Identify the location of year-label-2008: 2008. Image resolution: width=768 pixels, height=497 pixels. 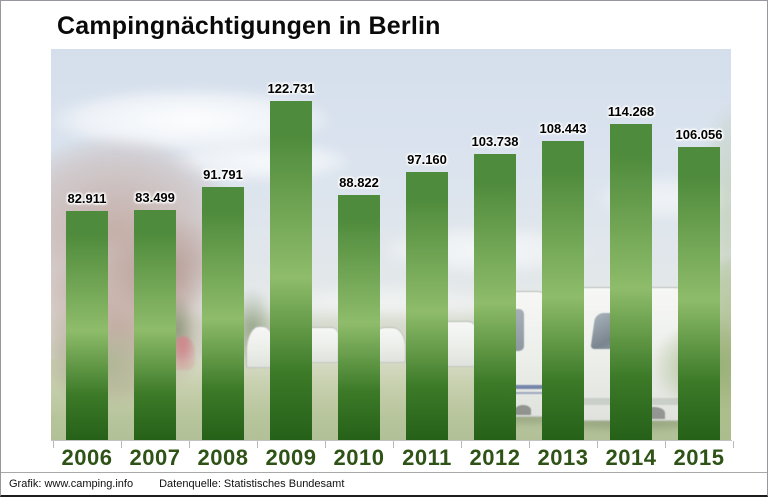
(223, 457).